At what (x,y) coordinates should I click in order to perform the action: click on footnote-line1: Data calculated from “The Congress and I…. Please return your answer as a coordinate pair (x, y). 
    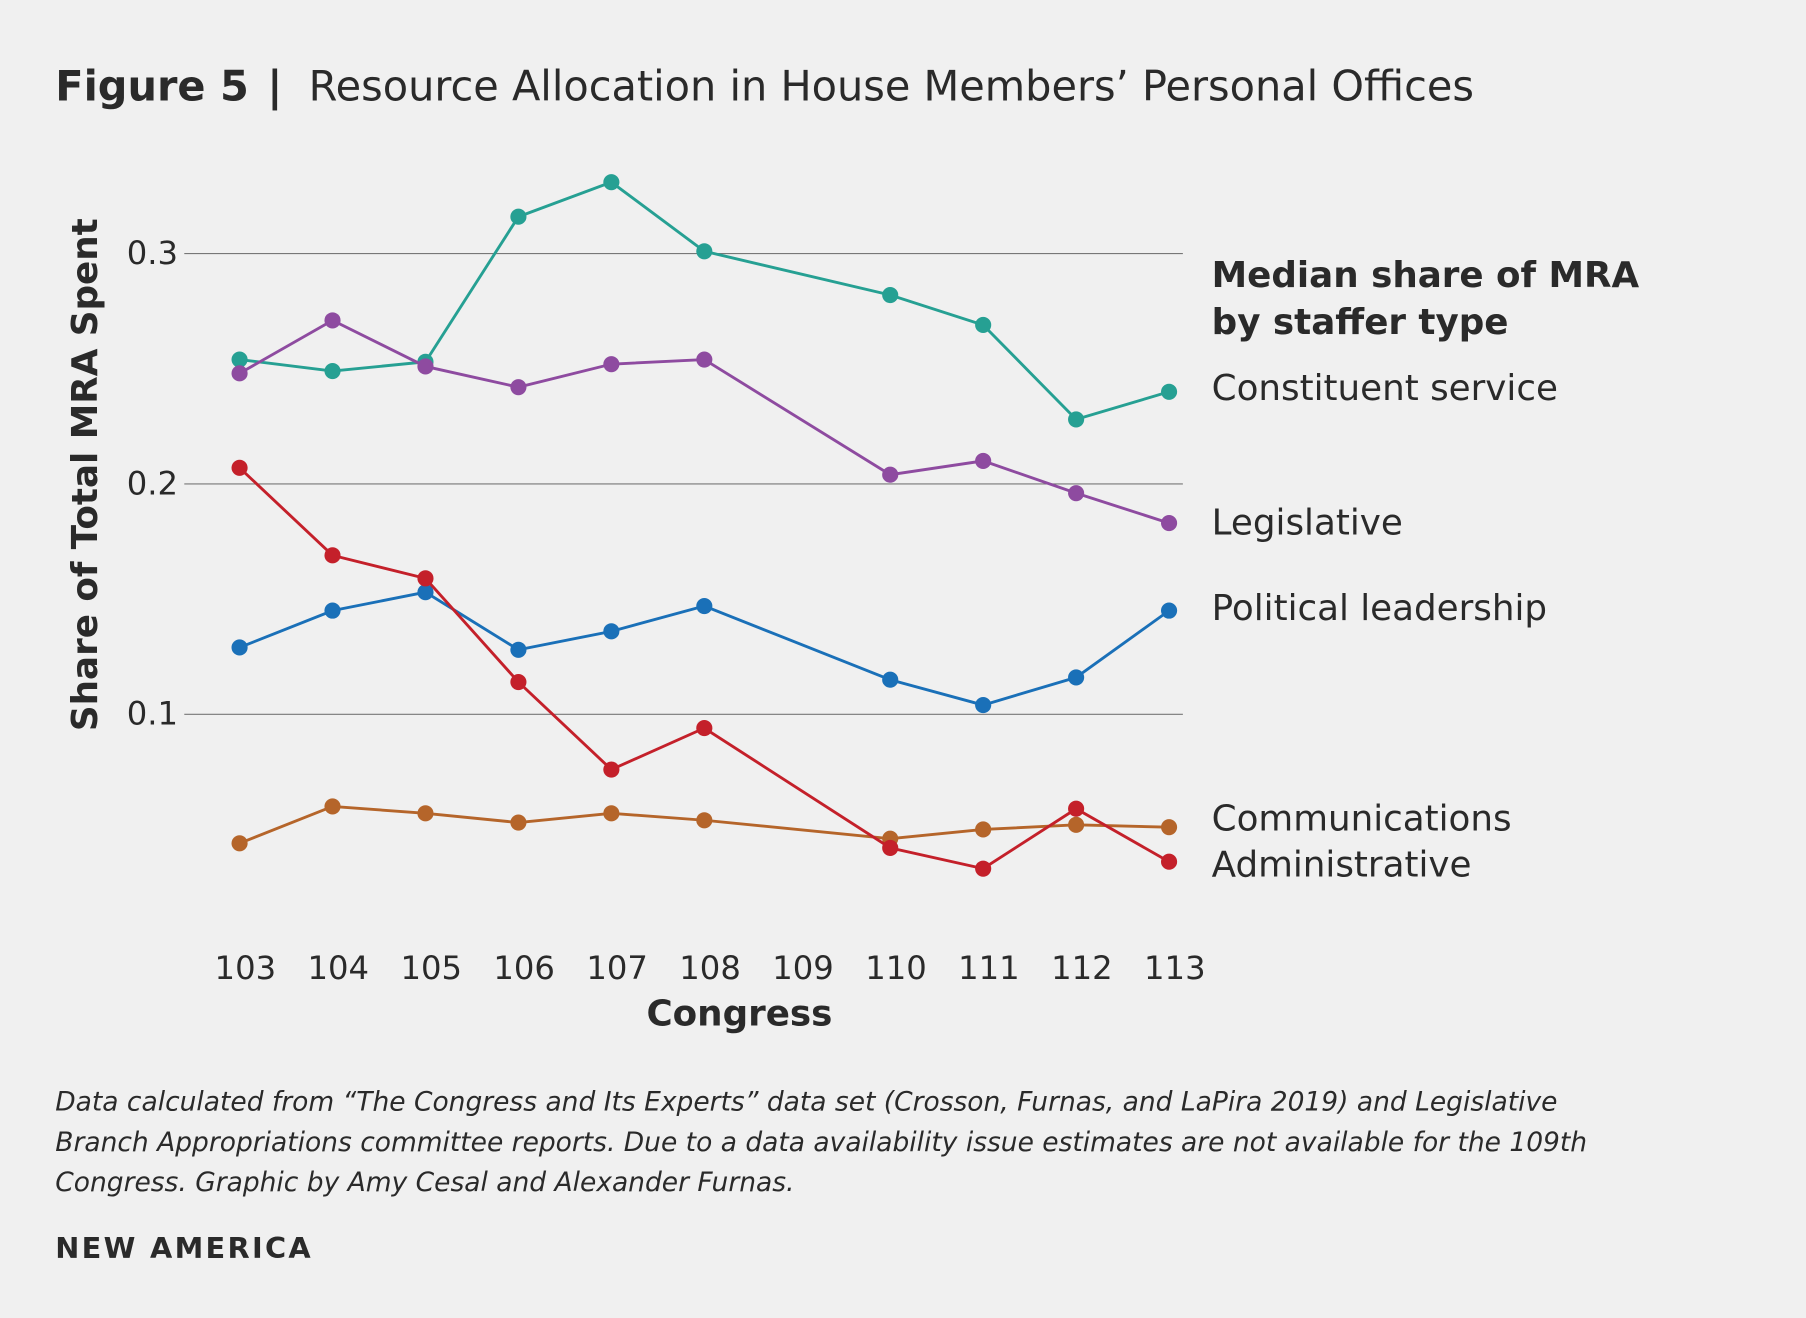
    Looking at the image, I should click on (806, 1102).